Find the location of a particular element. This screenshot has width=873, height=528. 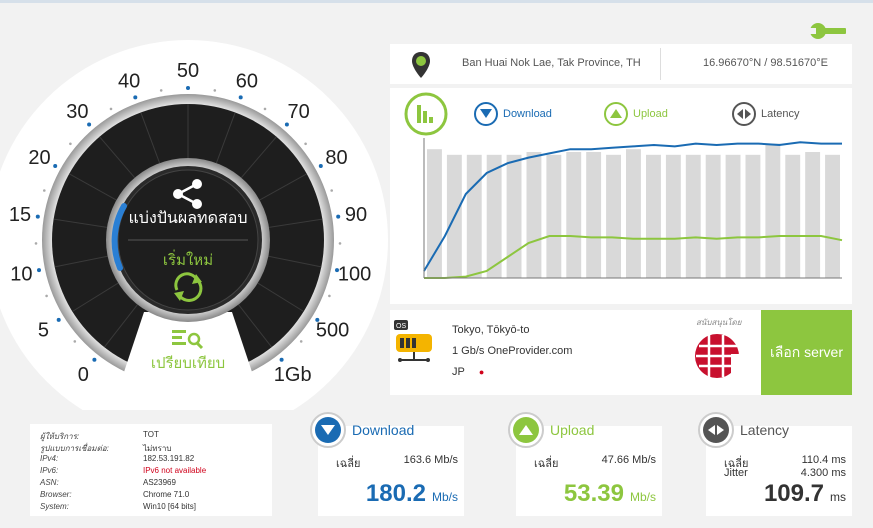

gauge-tick-label: 90 is located at coordinates (356, 215).